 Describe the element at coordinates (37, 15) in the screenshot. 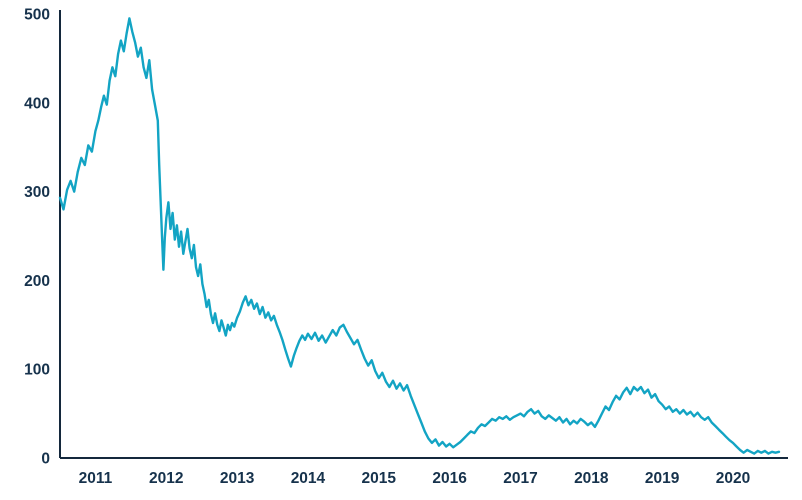

I see `y-tick-label: 500` at that location.